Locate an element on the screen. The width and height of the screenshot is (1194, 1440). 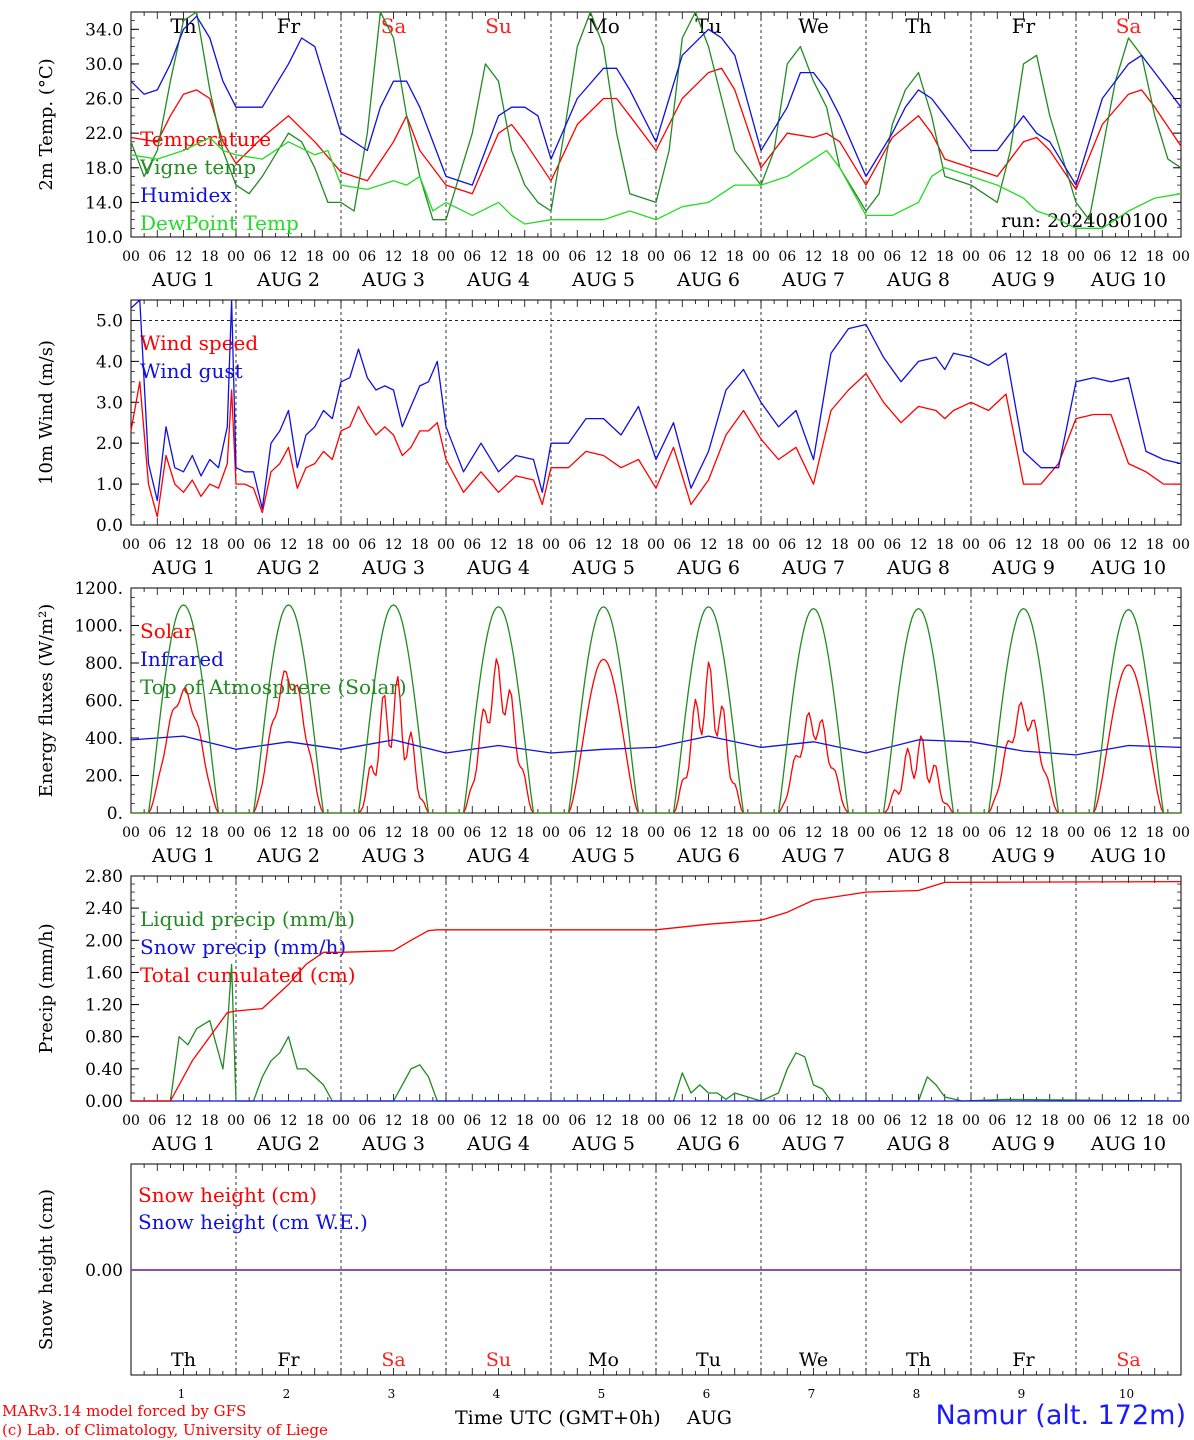
y-tick-label: 5.0 is located at coordinates (109, 321).